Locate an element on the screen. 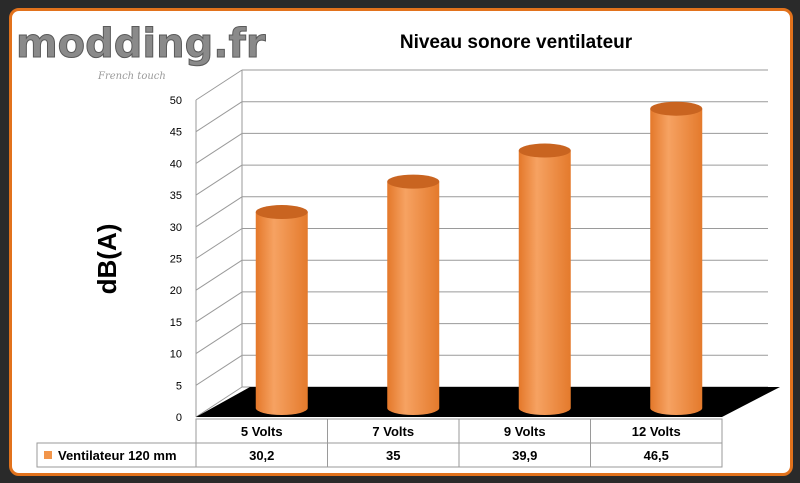 The image size is (800, 483). data-label: 30,2 is located at coordinates (261, 455).